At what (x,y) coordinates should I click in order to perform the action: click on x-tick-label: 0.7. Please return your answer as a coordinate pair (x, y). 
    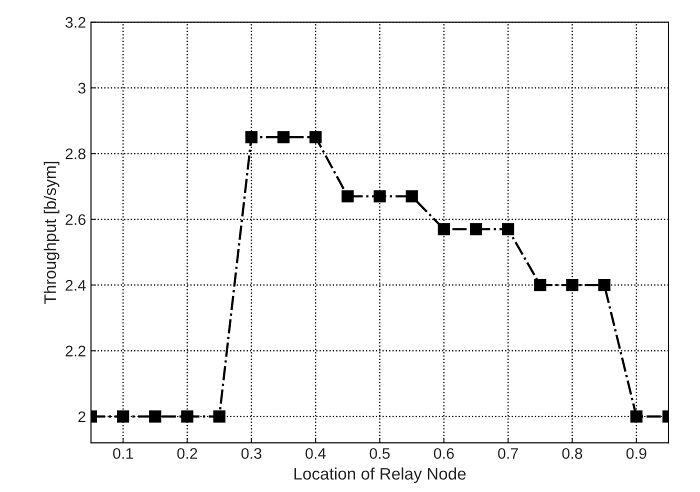
    Looking at the image, I should click on (508, 453).